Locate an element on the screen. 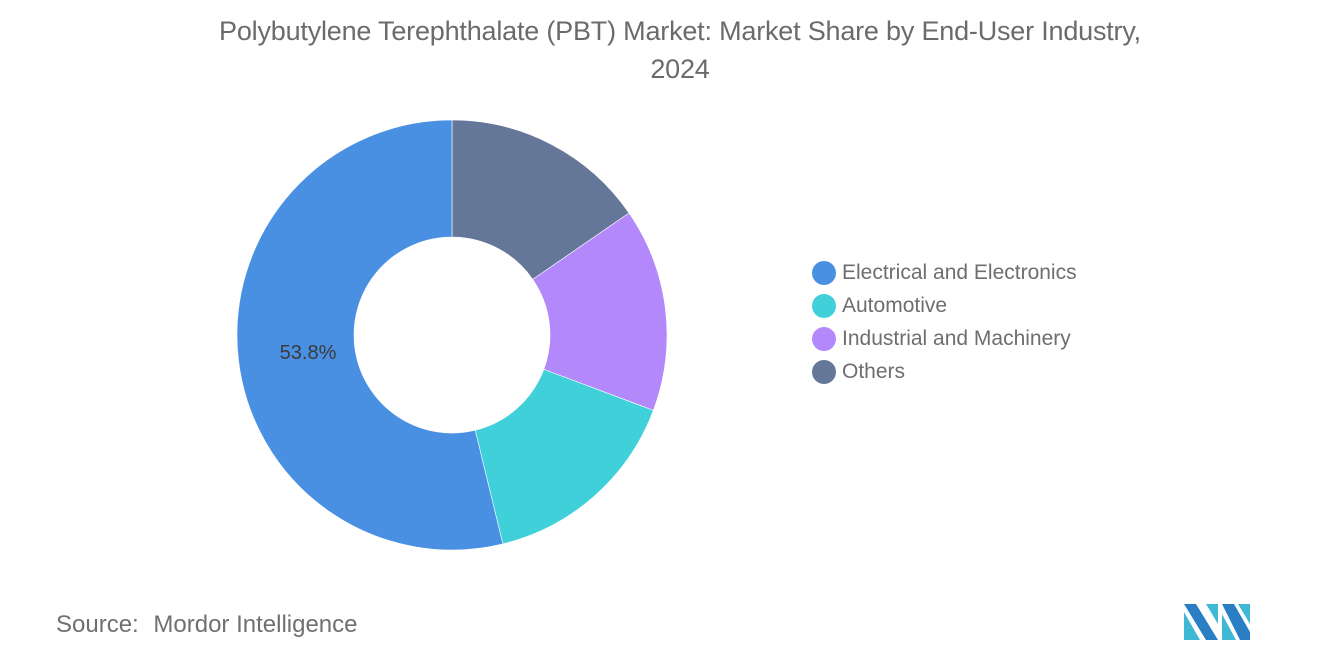  slice-electrical is located at coordinates (370, 335).